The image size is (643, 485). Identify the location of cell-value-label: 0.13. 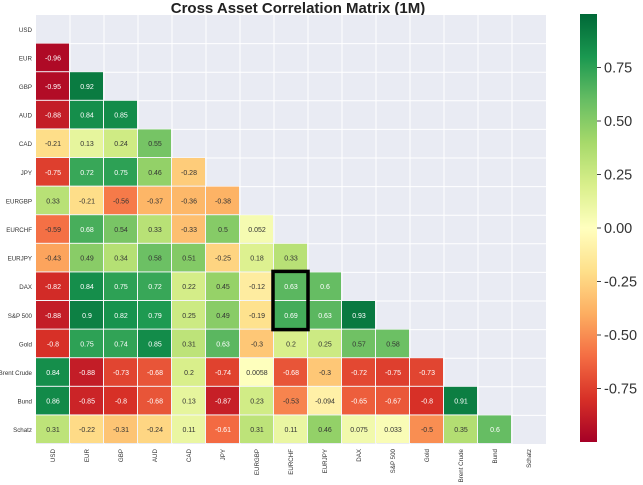
(189, 402).